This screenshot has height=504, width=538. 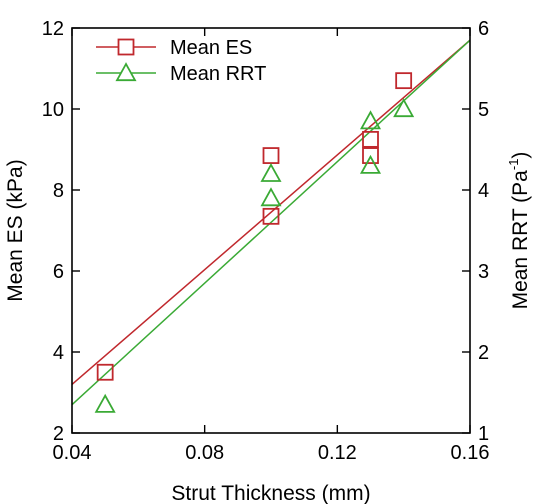 What do you see at coordinates (483, 434) in the screenshot?
I see `y-right-tick-label: 1` at bounding box center [483, 434].